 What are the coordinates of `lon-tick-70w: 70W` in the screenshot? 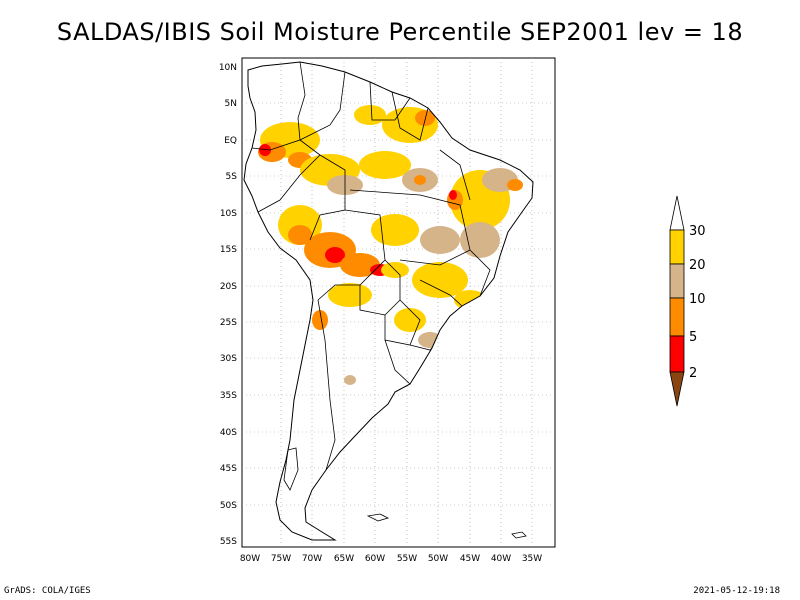 It's located at (312, 559).